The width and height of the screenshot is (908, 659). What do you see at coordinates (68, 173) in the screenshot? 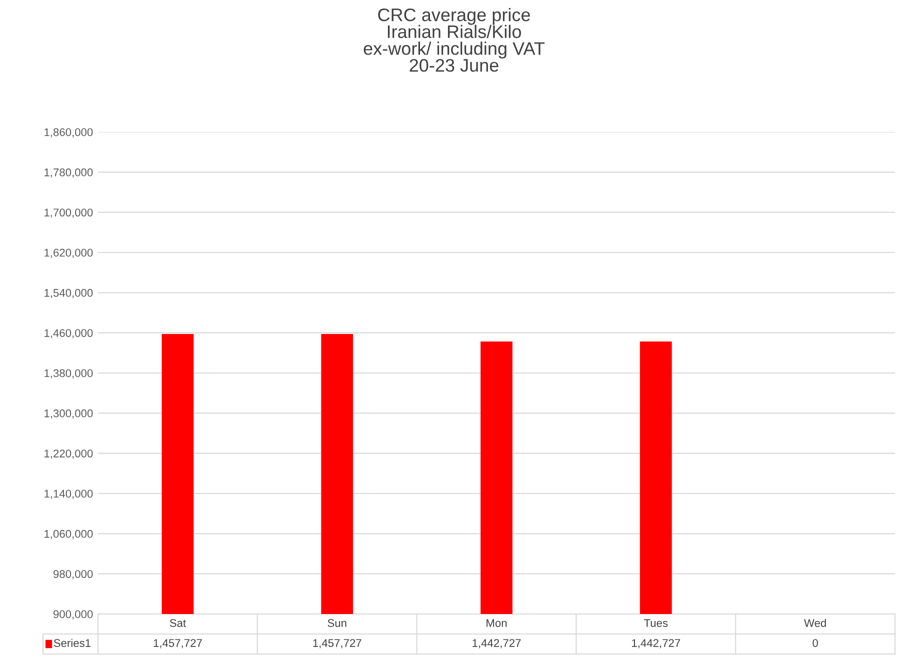
I see `y-tick-label: 1,780,000` at bounding box center [68, 173].